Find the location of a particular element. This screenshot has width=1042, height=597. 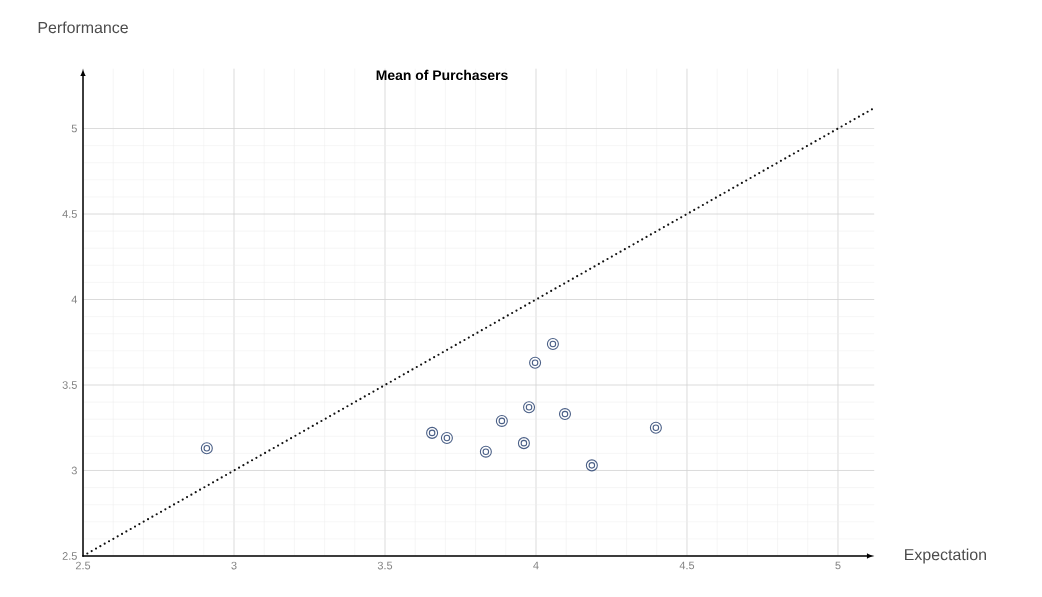

y-tick-label: 5 is located at coordinates (74, 128).